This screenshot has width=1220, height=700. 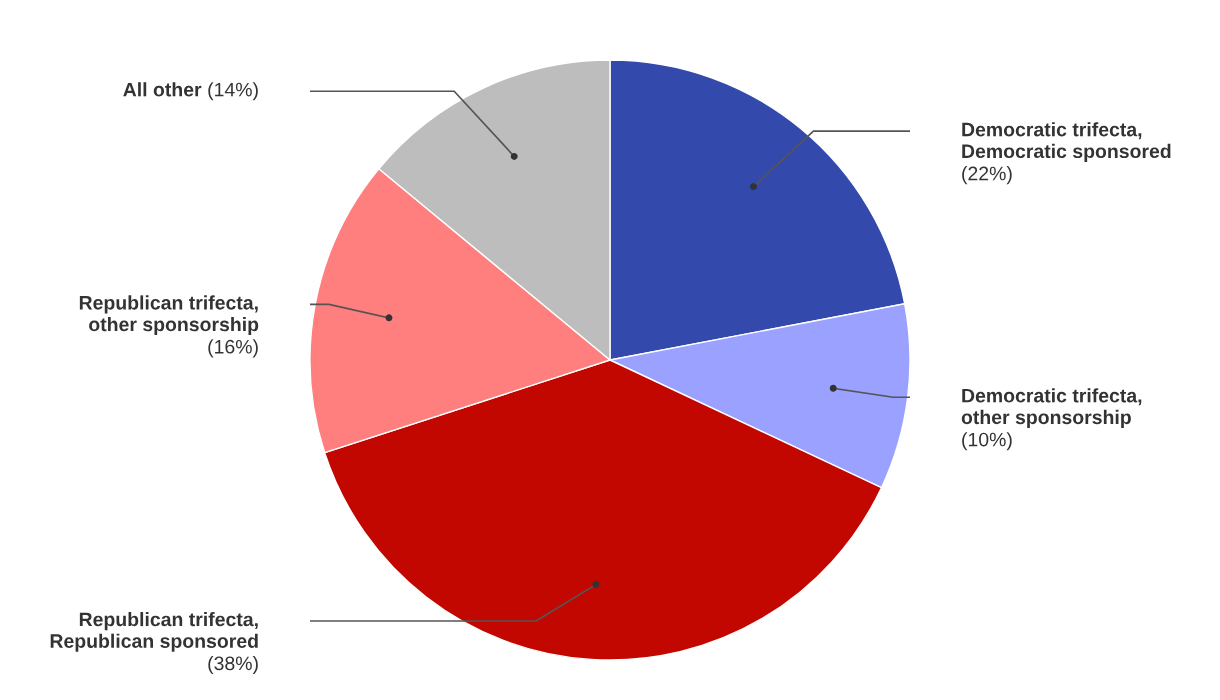 I want to click on slice-label: All other, so click(x=162, y=89).